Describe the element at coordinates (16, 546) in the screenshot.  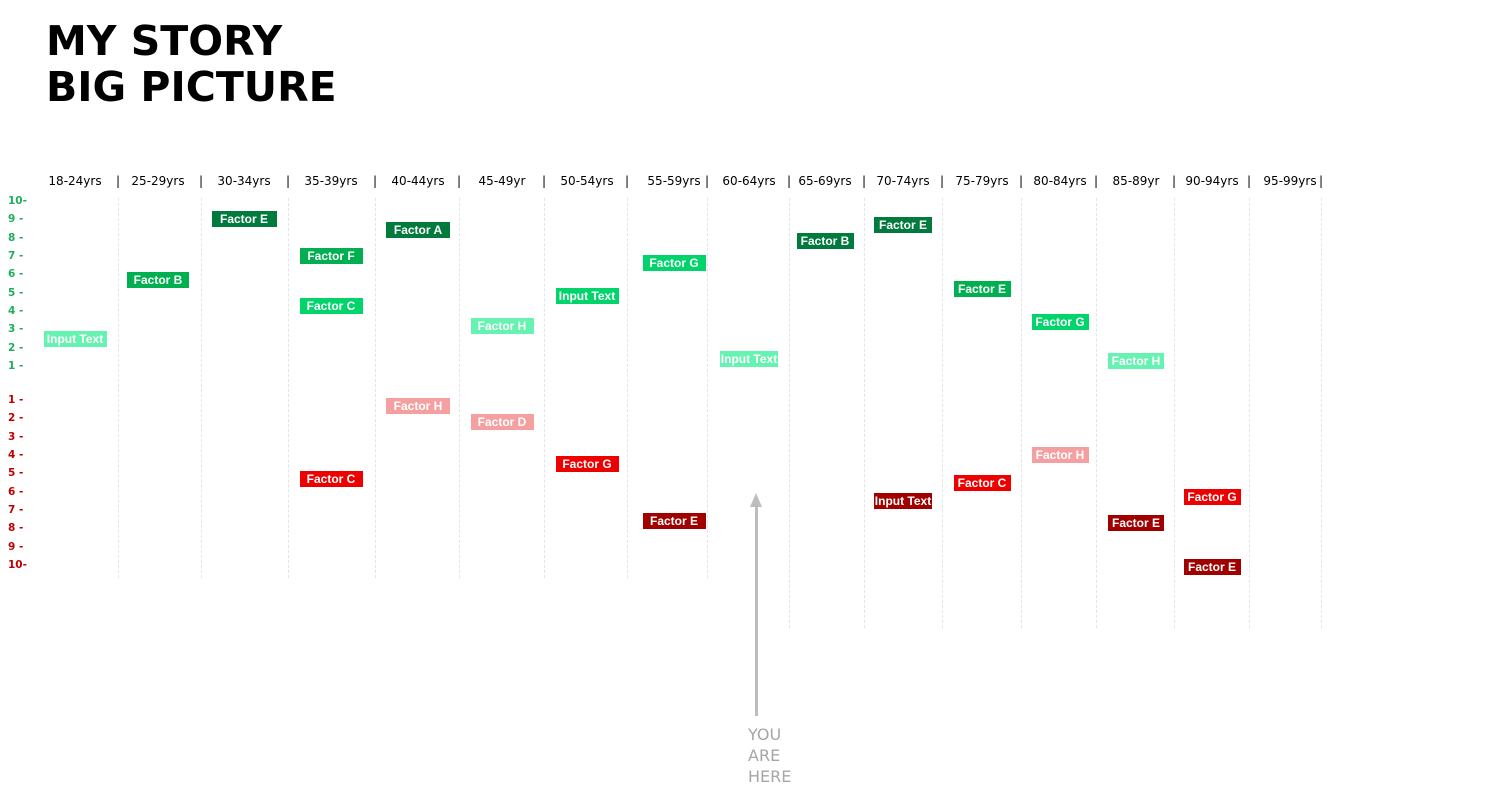
I see `negative-scale-label: 9 -` at that location.